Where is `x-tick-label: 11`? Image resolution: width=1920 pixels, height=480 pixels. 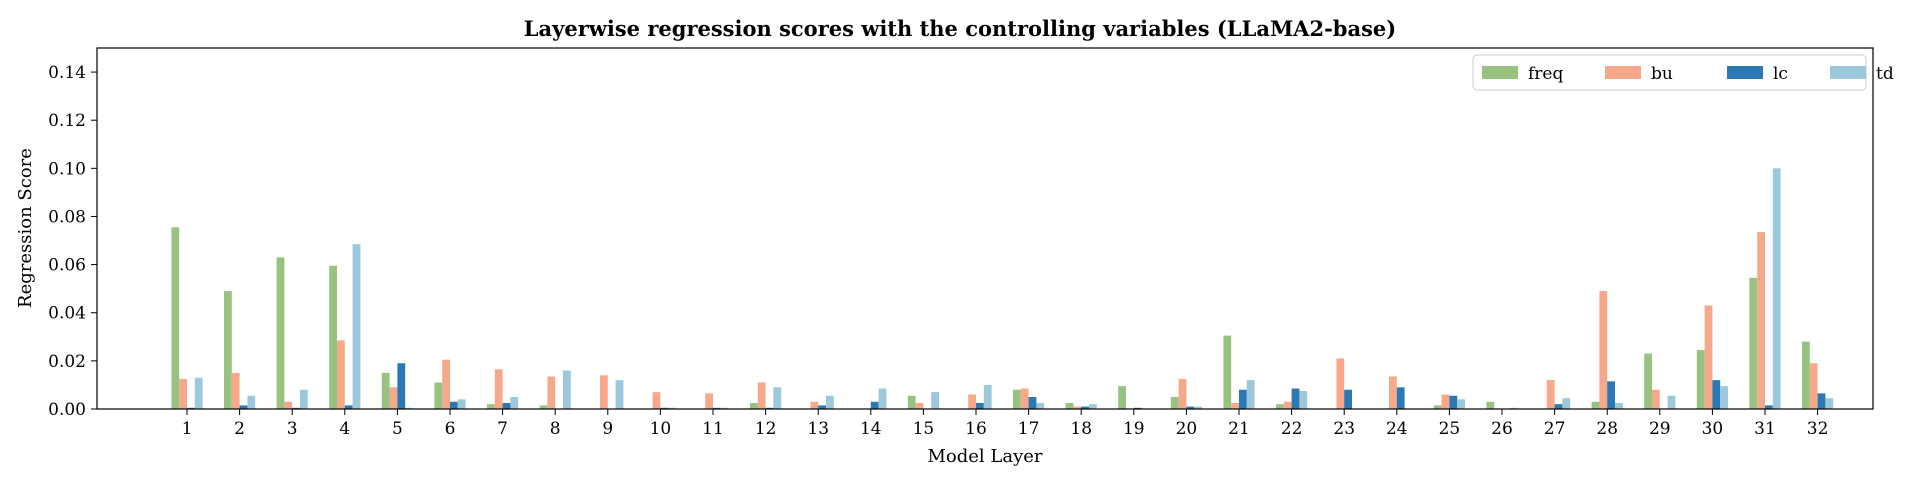
x-tick-label: 11 is located at coordinates (713, 429).